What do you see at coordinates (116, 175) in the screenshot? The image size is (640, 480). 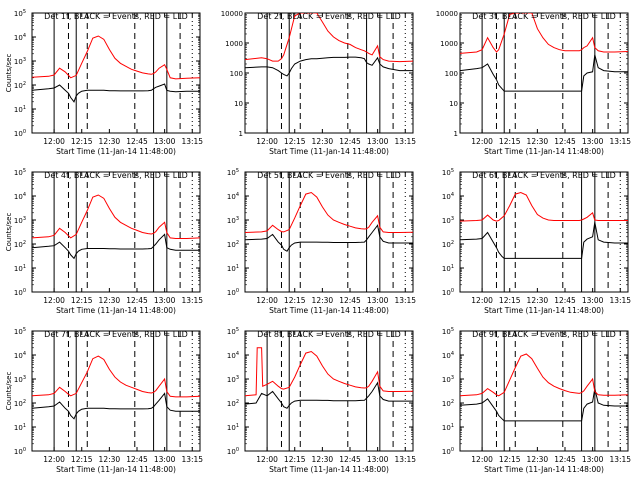 I see `chart-title: Det 4f, BLACK = Events, RED = LLD` at bounding box center [116, 175].